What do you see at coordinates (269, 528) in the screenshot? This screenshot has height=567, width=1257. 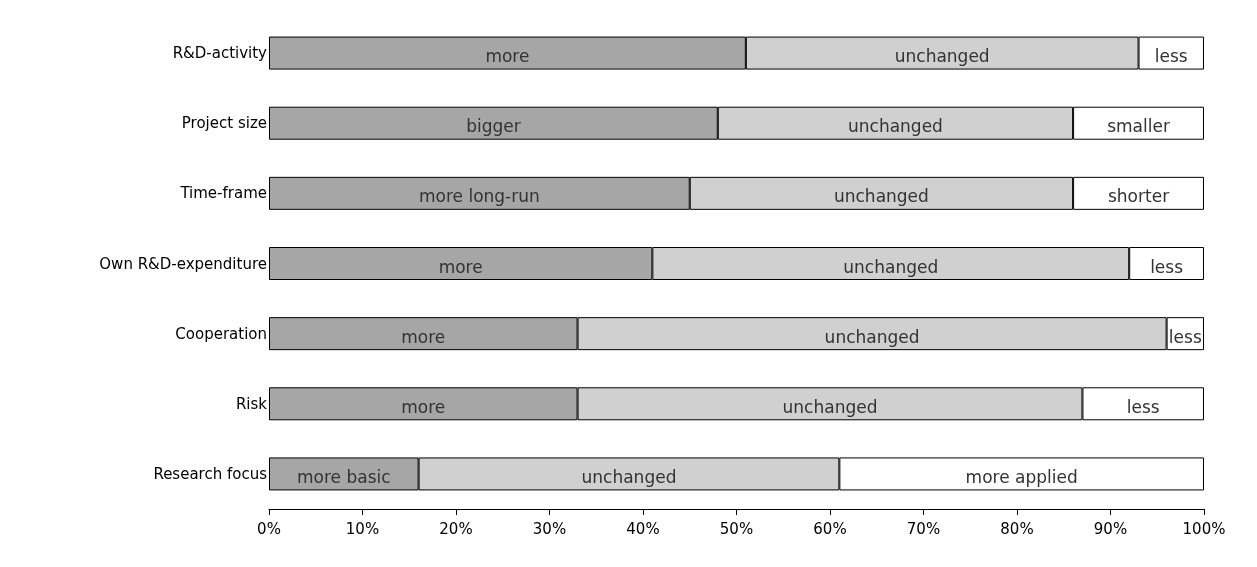 I see `x-tick-label: 0%` at bounding box center [269, 528].